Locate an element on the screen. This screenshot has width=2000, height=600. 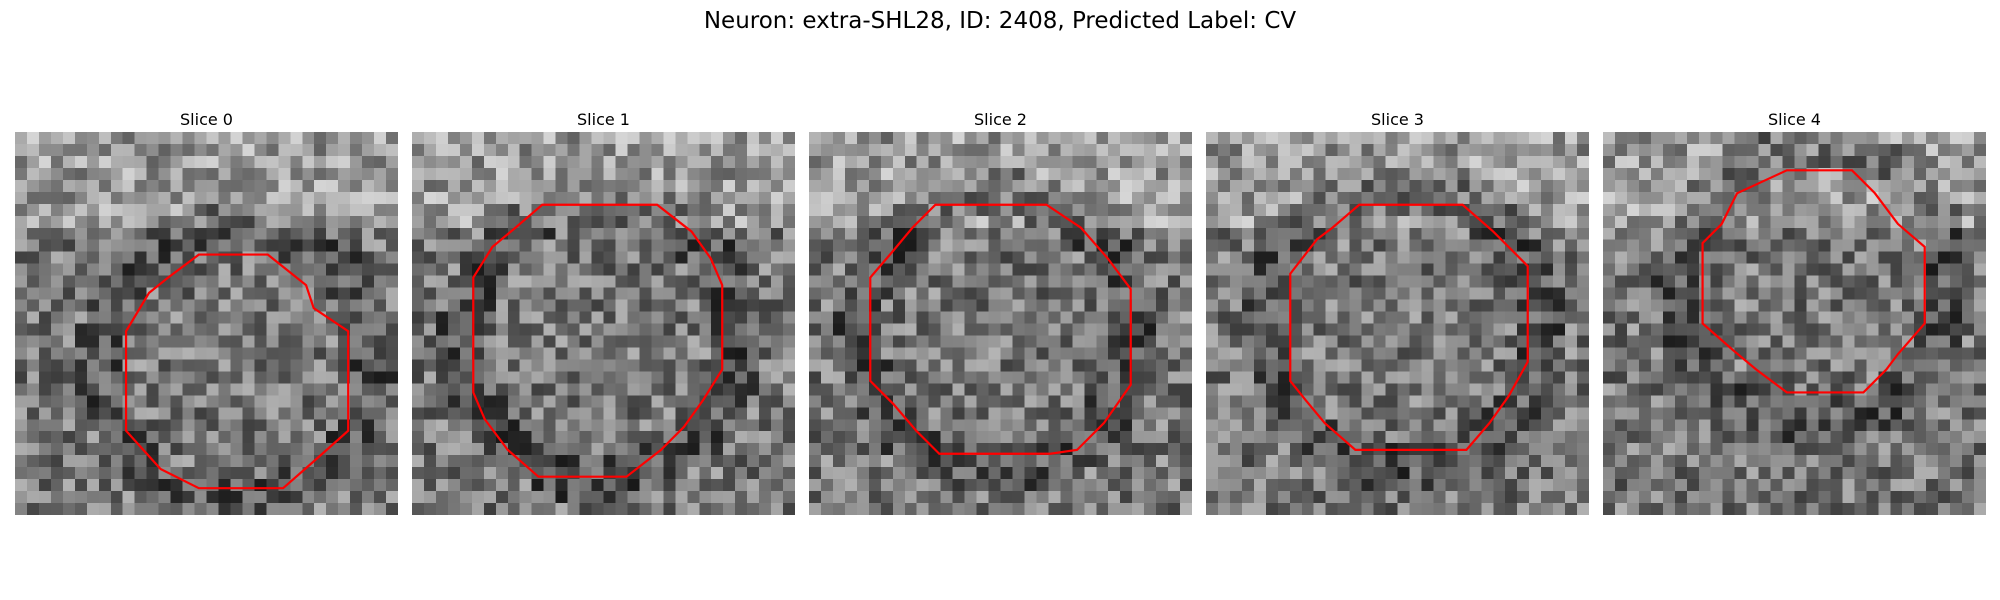
slice-panel-4: Slice 4 is located at coordinates (1794, 311).